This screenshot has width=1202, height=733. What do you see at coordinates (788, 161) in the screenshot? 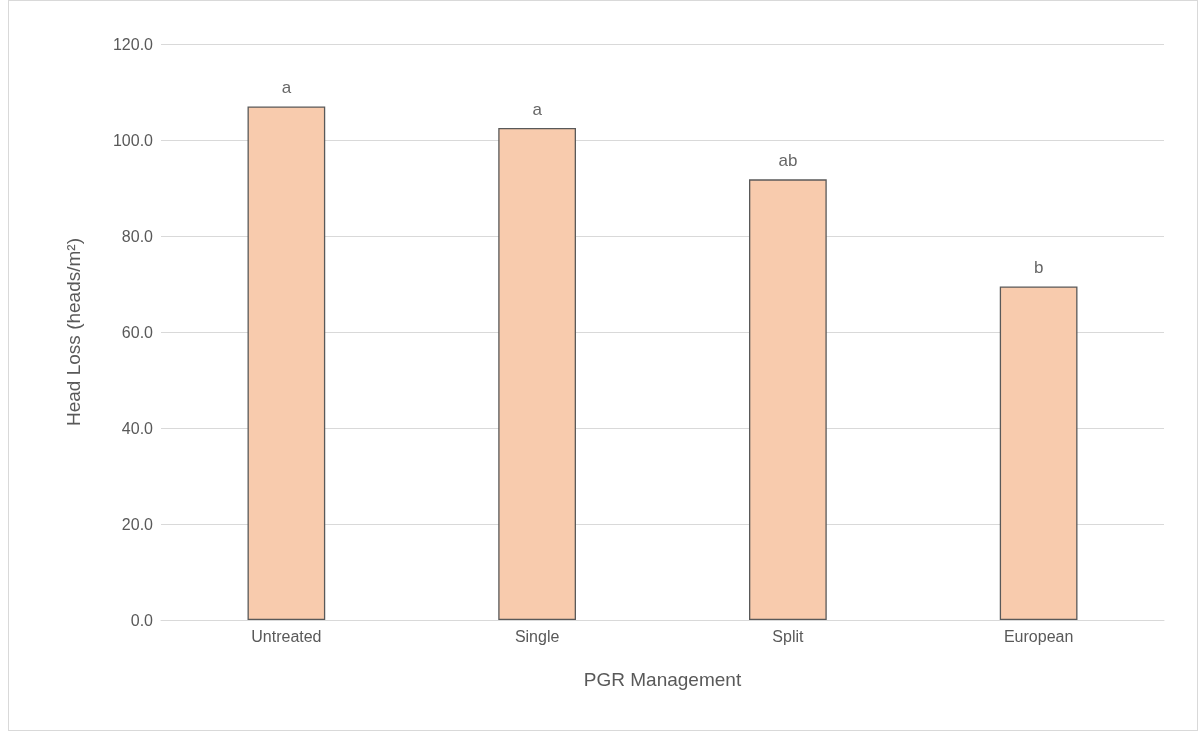
I see `annotation: ab` at bounding box center [788, 161].